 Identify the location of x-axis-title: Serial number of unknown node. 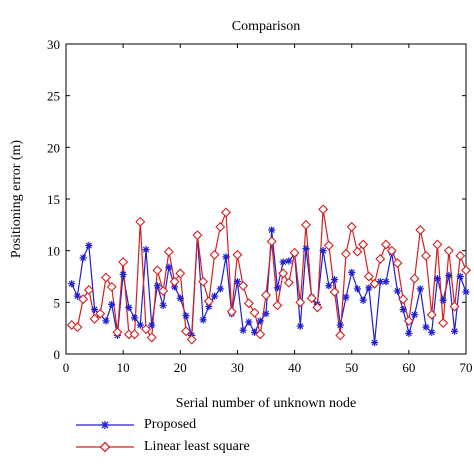
(266, 403).